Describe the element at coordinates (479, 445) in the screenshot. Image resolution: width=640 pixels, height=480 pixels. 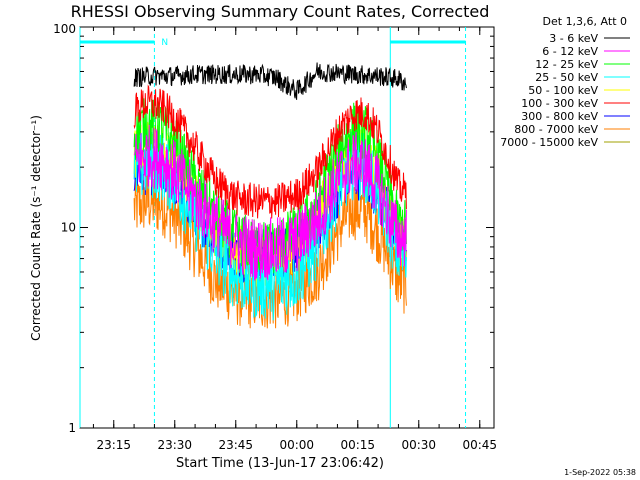
I see `x-tick-label: 00:45` at that location.